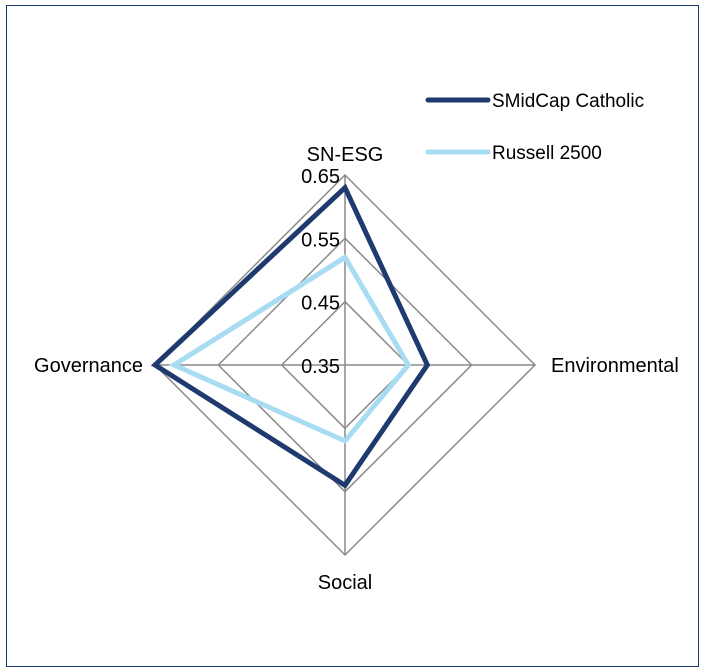 The width and height of the screenshot is (704, 672). What do you see at coordinates (345, 583) in the screenshot?
I see `axis-label-2: Social` at bounding box center [345, 583].